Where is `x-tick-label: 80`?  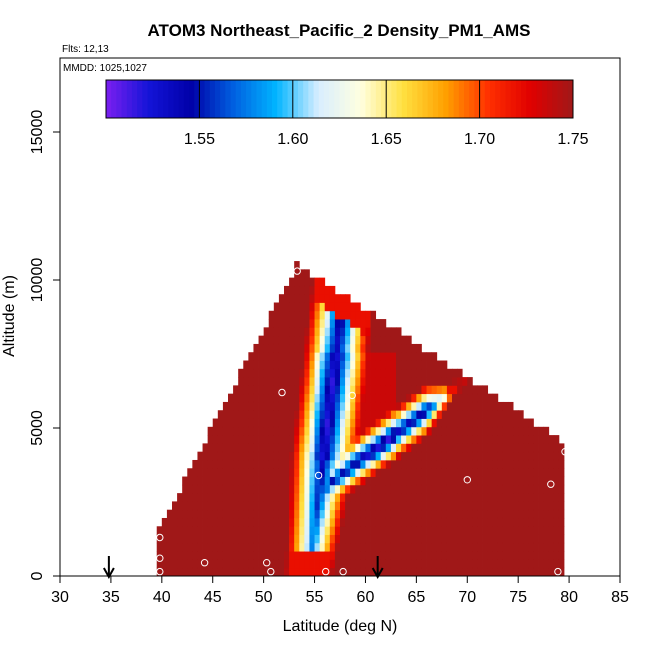 x-tick-label: 80 is located at coordinates (569, 597).